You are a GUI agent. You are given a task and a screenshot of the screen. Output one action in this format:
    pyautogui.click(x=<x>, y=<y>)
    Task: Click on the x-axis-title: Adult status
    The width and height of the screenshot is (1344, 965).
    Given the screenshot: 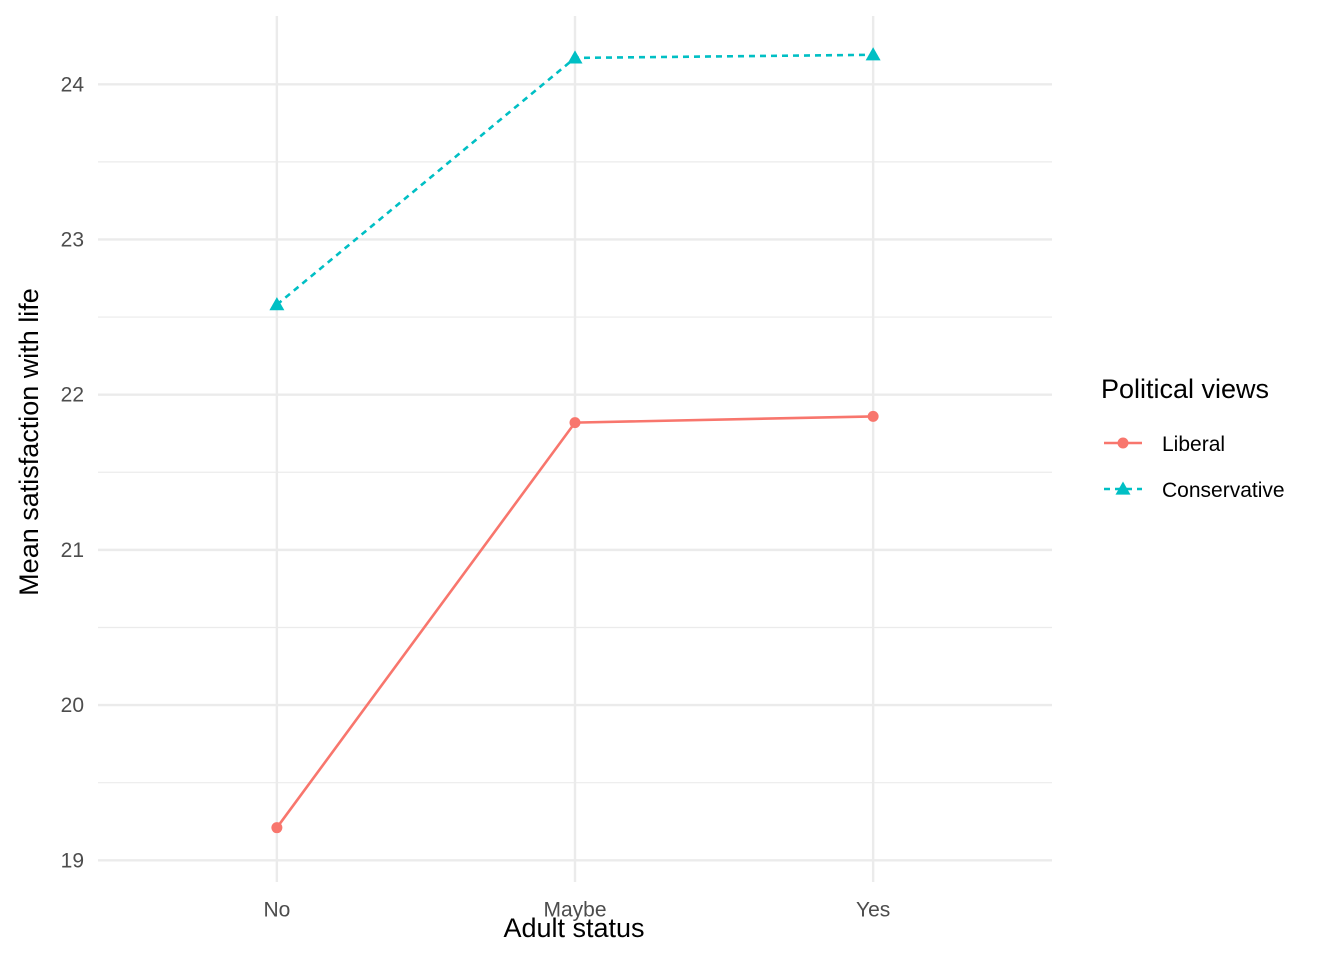 What is the action you would take?
    pyautogui.click(x=573, y=928)
    